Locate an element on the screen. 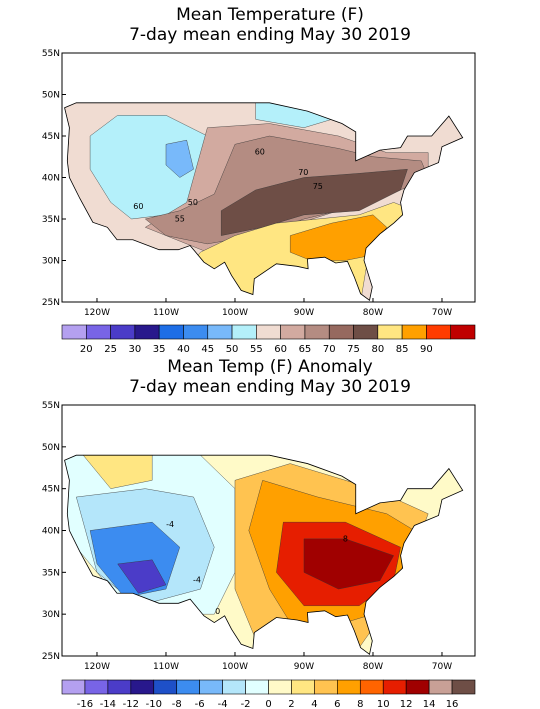 The width and height of the screenshot is (540, 709). colorbar-label: -10 is located at coordinates (154, 704).